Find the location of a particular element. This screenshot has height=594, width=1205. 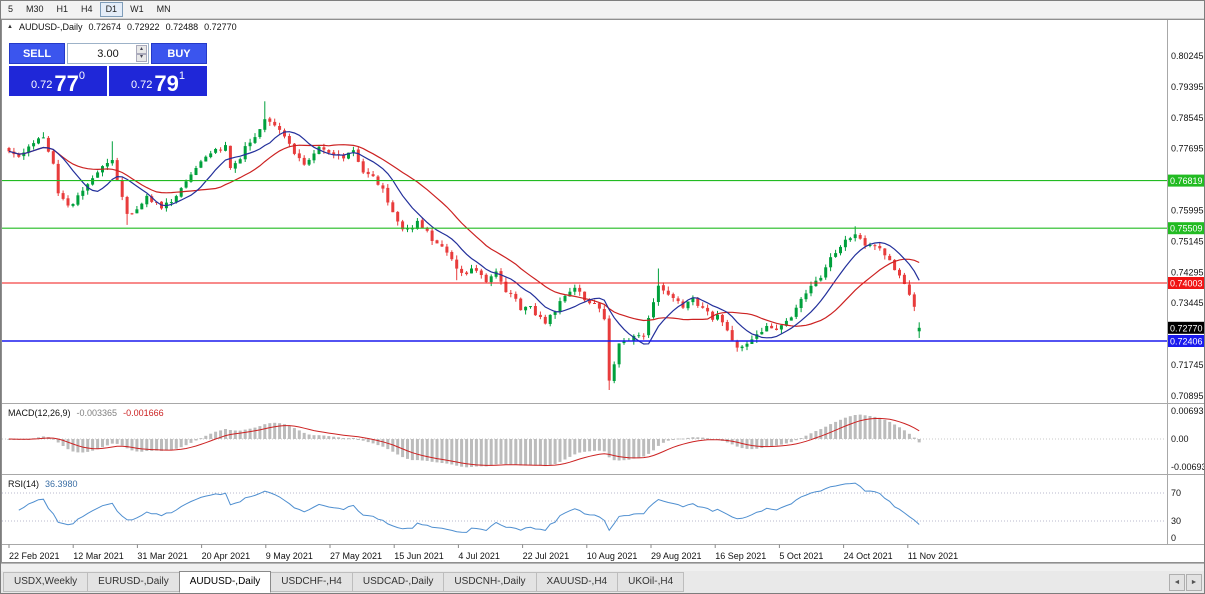

buy-price-big: 79 is located at coordinates (166, 83).